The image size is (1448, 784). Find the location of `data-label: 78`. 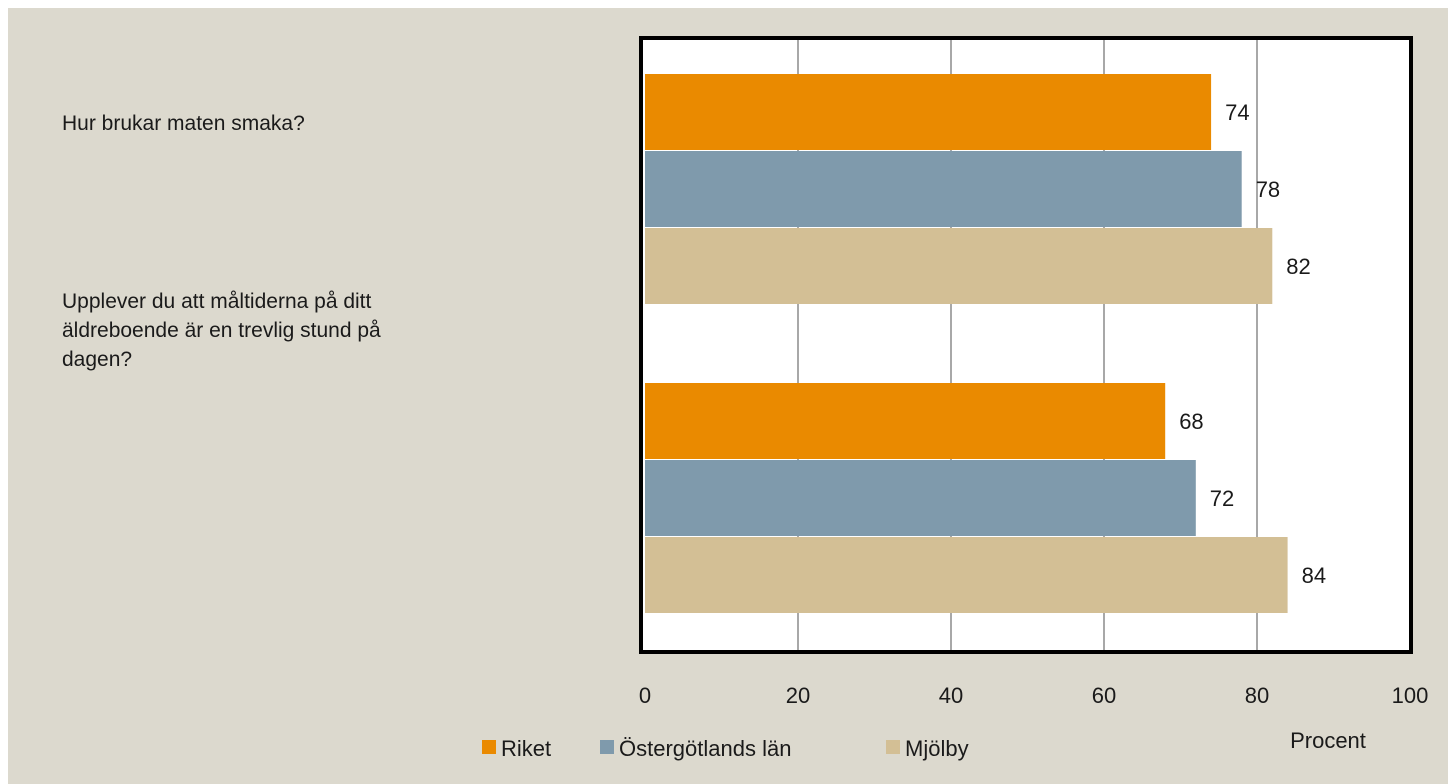

data-label: 78 is located at coordinates (1268, 189).